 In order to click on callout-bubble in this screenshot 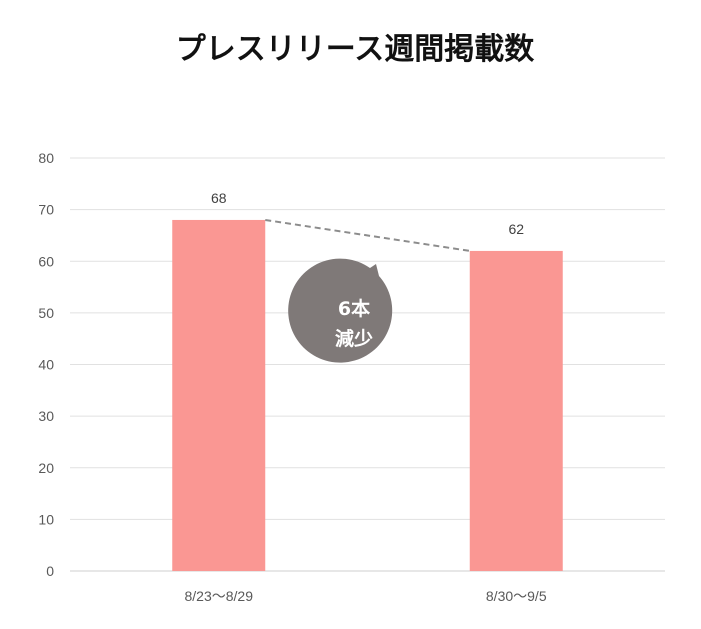, I will do `click(340, 310)`.